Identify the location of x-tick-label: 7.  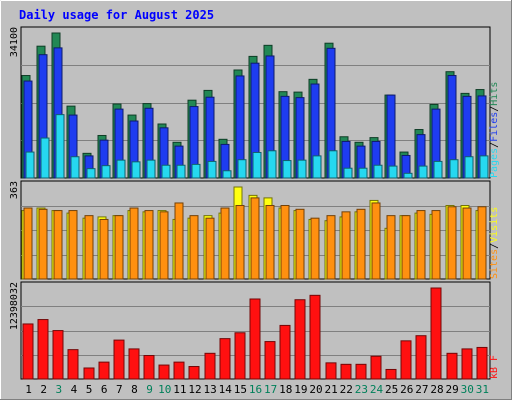
(119, 389).